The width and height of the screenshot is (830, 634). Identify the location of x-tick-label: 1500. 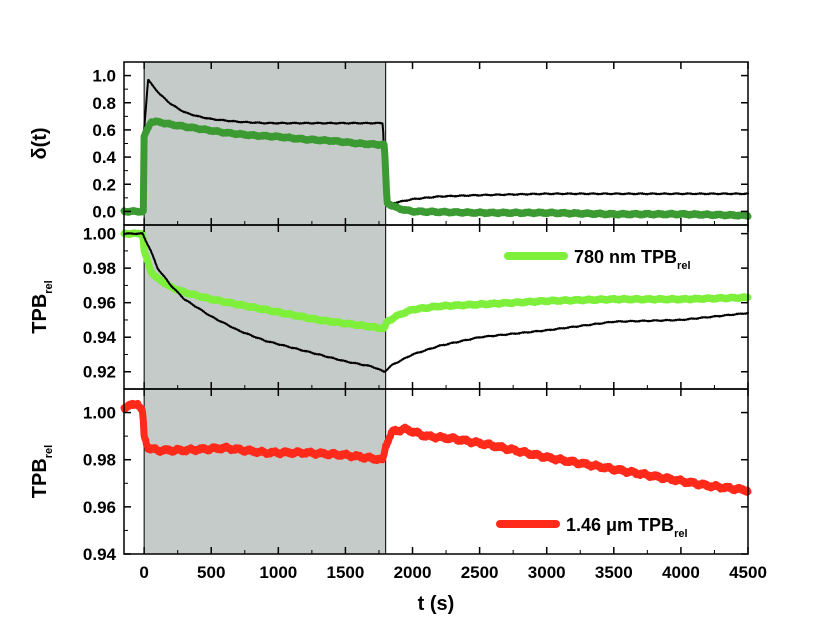
(346, 572).